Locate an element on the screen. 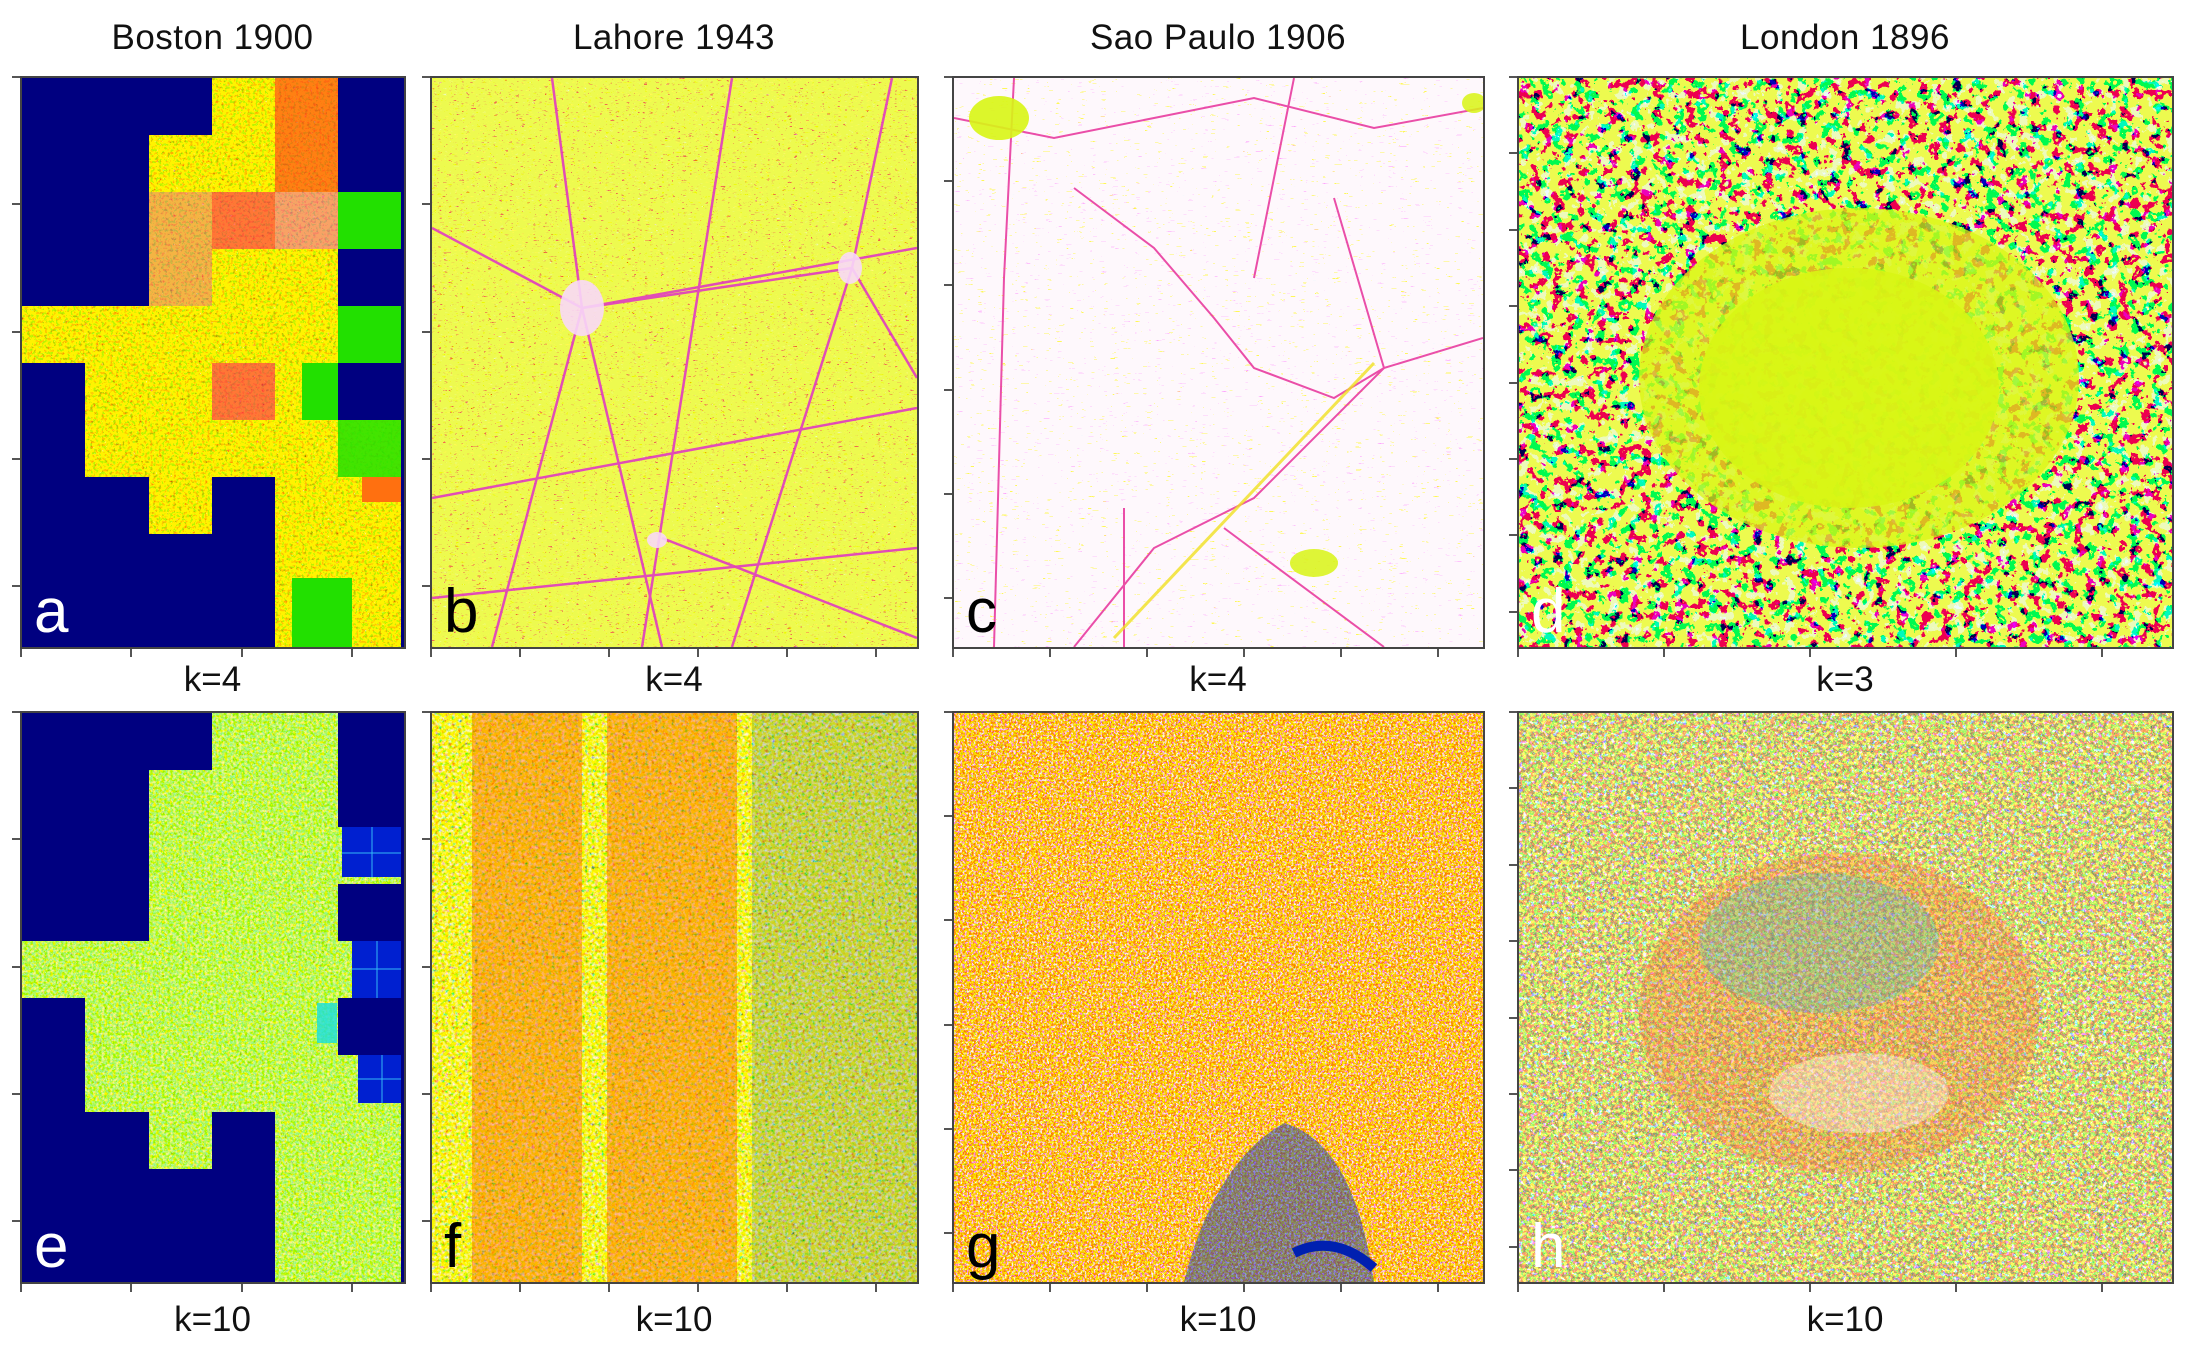  k-label-h: k=10 is located at coordinates (1845, 1319).